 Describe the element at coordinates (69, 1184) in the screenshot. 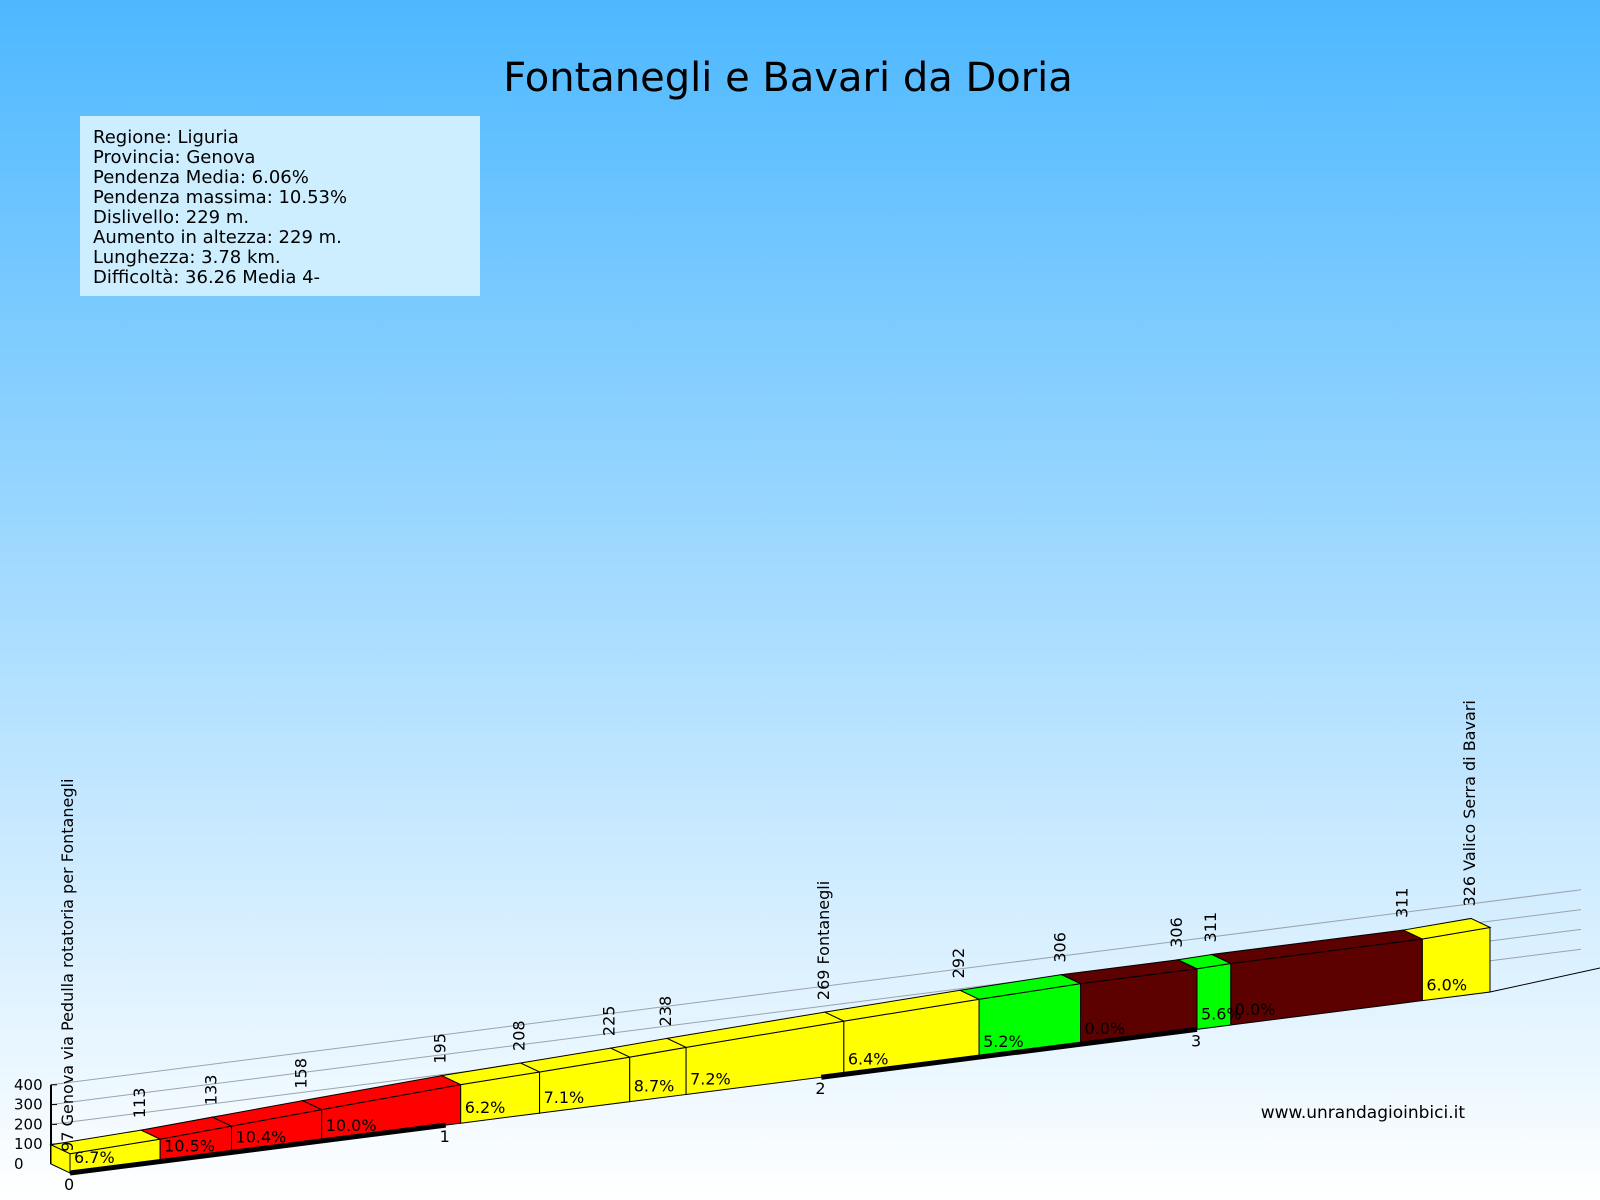

I see `x-tick-label: 0` at that location.